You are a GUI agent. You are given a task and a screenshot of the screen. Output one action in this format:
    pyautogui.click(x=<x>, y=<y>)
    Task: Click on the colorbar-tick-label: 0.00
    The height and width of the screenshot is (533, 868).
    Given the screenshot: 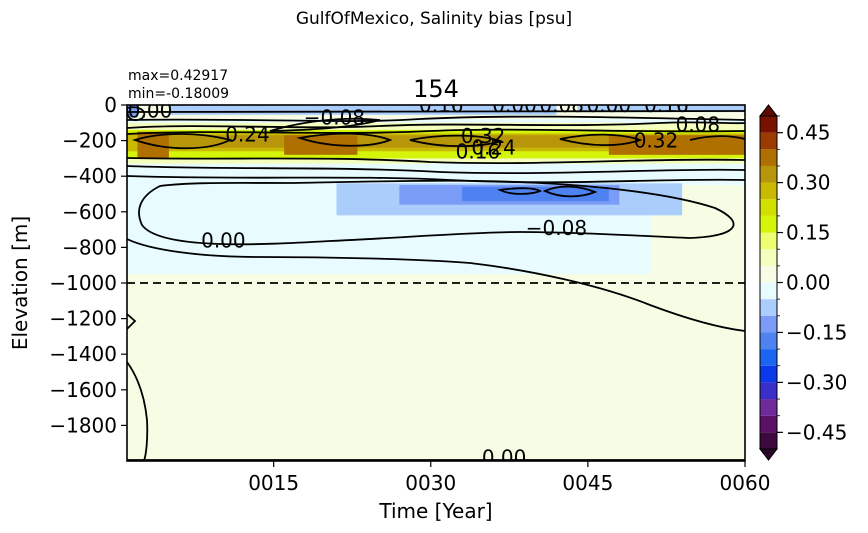 What is the action you would take?
    pyautogui.click(x=808, y=283)
    